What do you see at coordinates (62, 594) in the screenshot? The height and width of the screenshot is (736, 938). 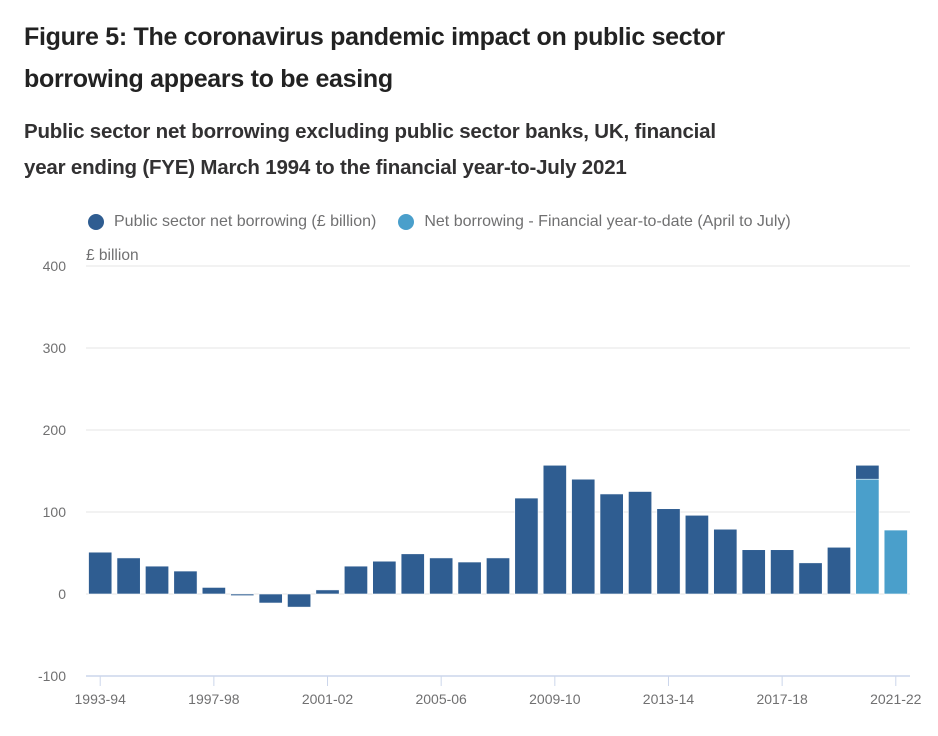 I see `y-tick-label: 0` at bounding box center [62, 594].